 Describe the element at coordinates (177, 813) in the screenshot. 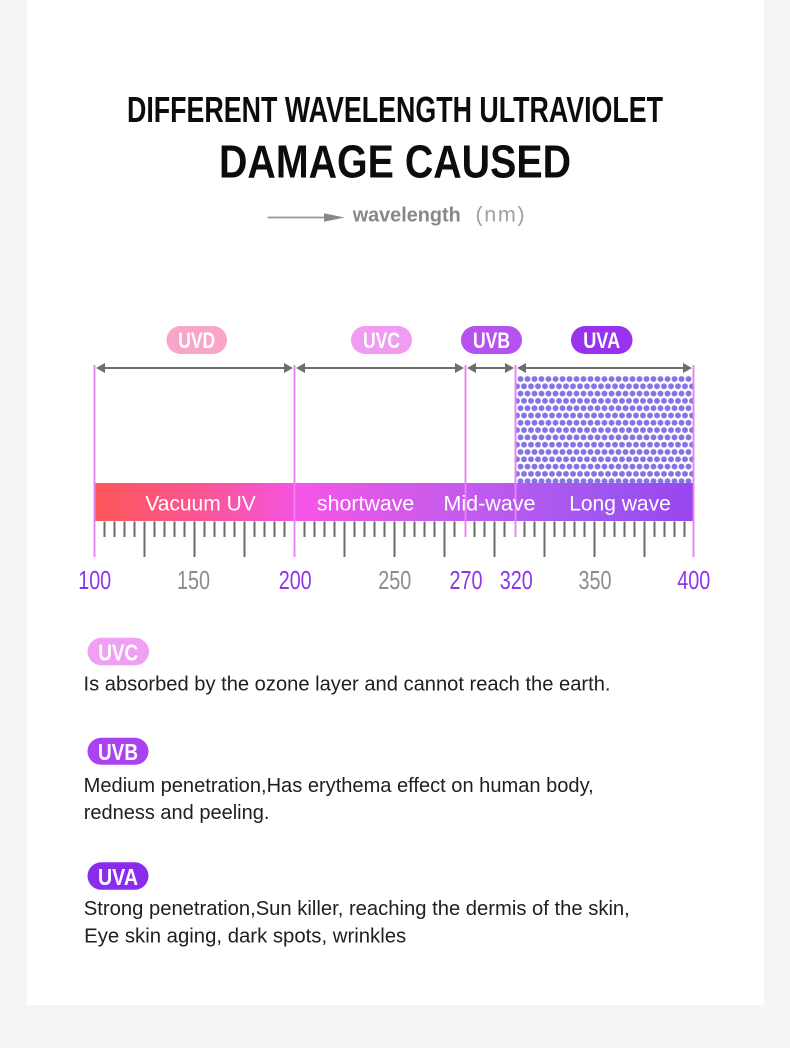

I see `svg-text: redness and peeling.` at that location.